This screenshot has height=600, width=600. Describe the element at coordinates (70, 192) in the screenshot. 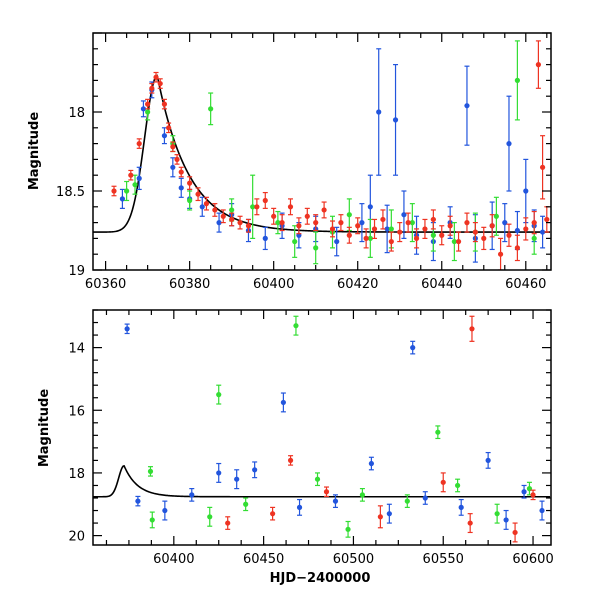

I see `top-y-tick-label: 18.5` at that location.